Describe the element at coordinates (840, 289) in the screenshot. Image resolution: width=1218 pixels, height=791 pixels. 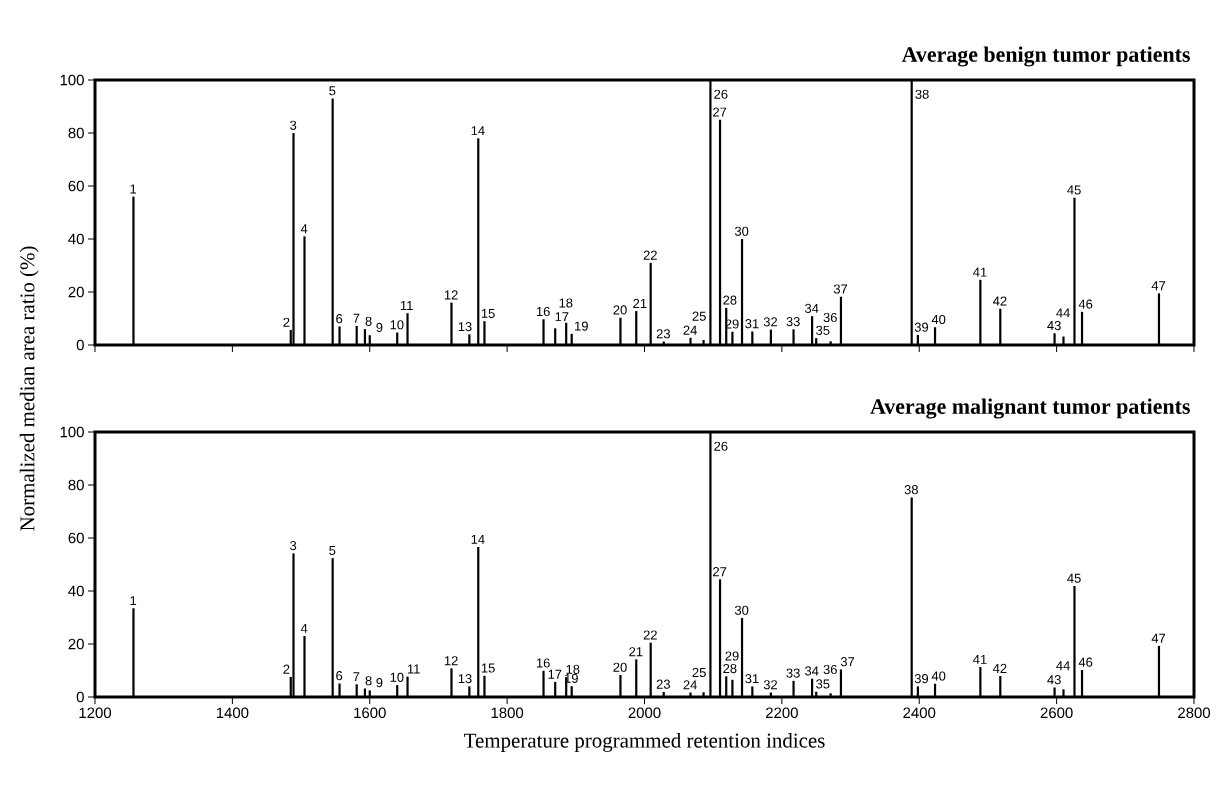
I see `annotation: 37` at that location.